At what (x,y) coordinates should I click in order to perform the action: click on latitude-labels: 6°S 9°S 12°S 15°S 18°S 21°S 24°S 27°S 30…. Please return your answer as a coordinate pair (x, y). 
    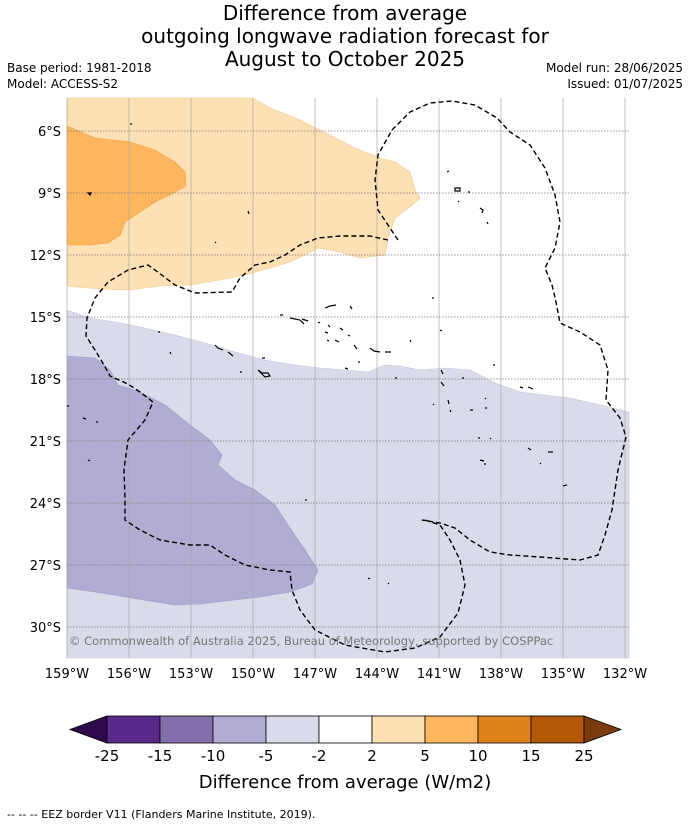
    Looking at the image, I should click on (45, 380).